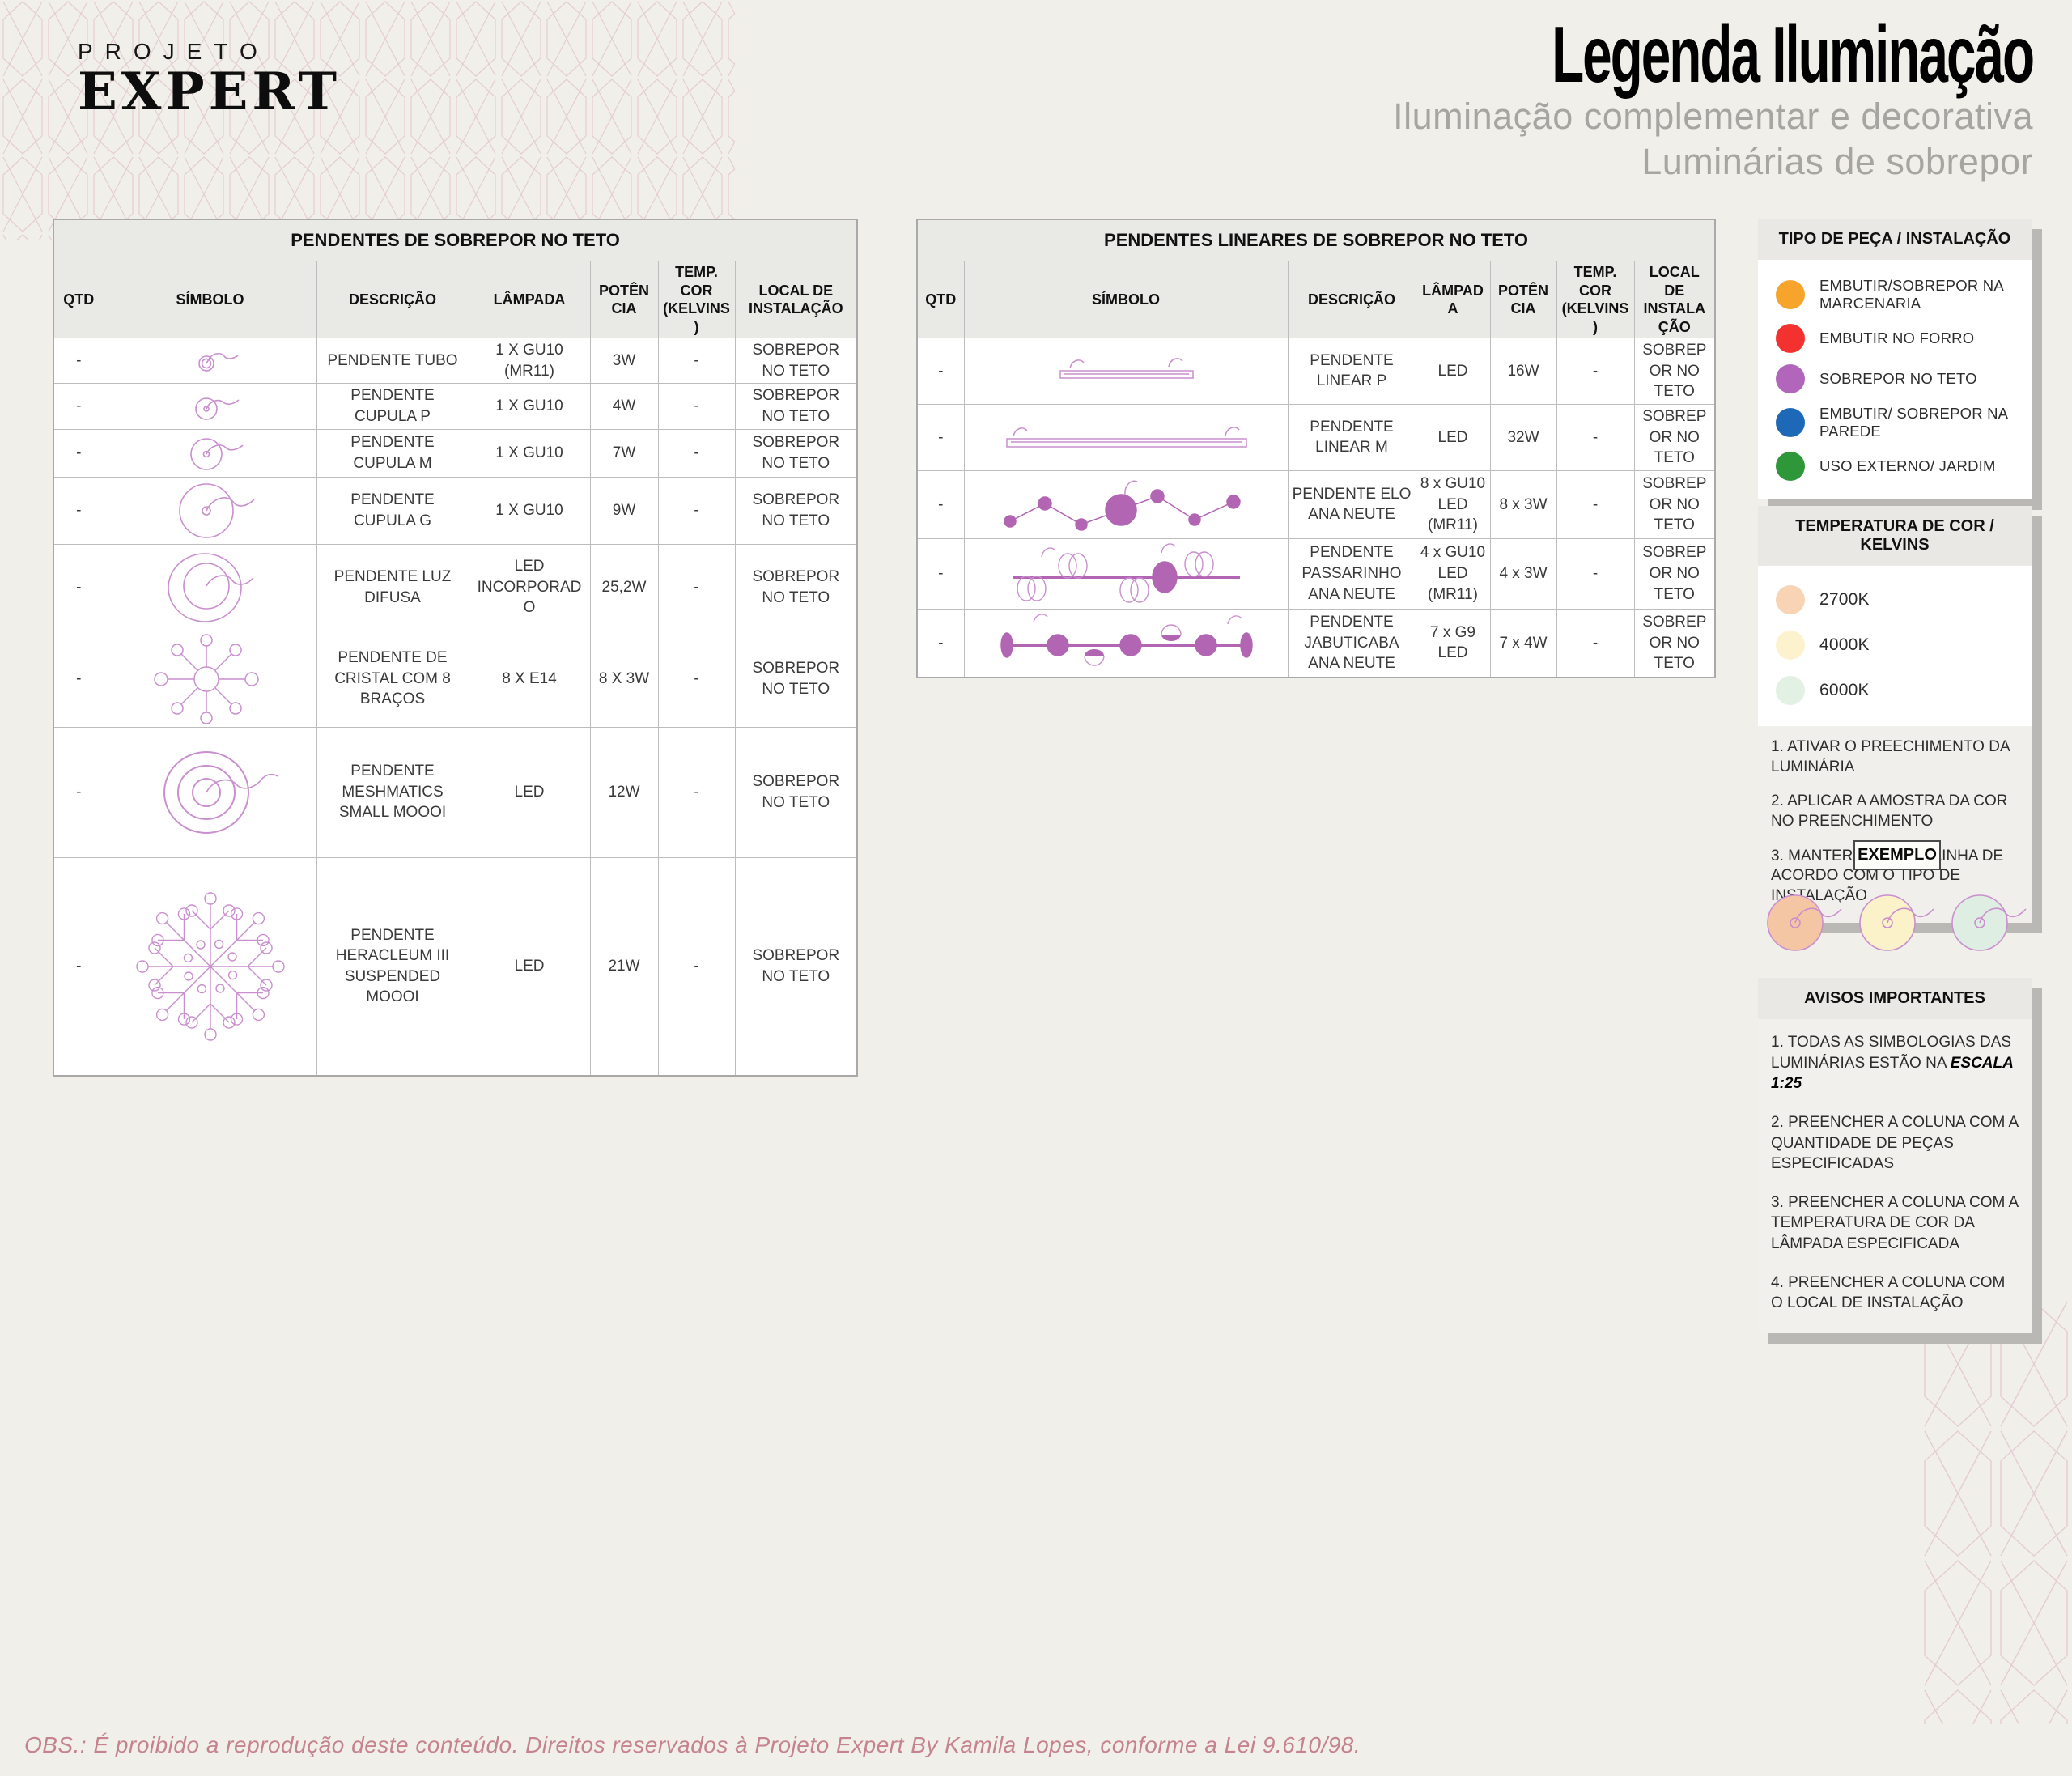 The image size is (2072, 1776). I want to click on color-dot-6000k, so click(1790, 691).